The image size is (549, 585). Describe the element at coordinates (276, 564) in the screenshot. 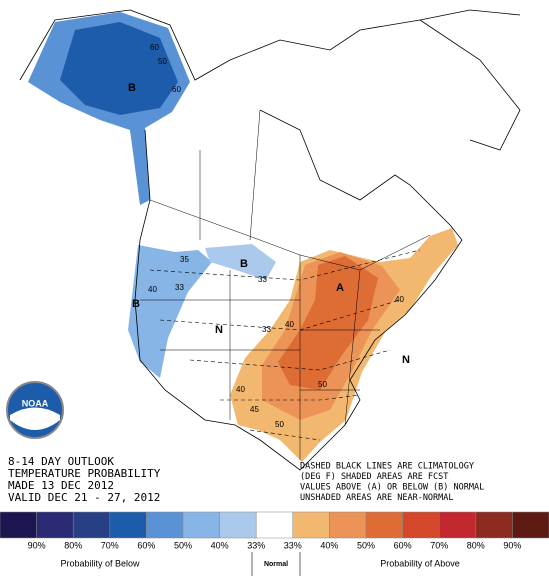

I see `legend-normal: Normal` at that location.